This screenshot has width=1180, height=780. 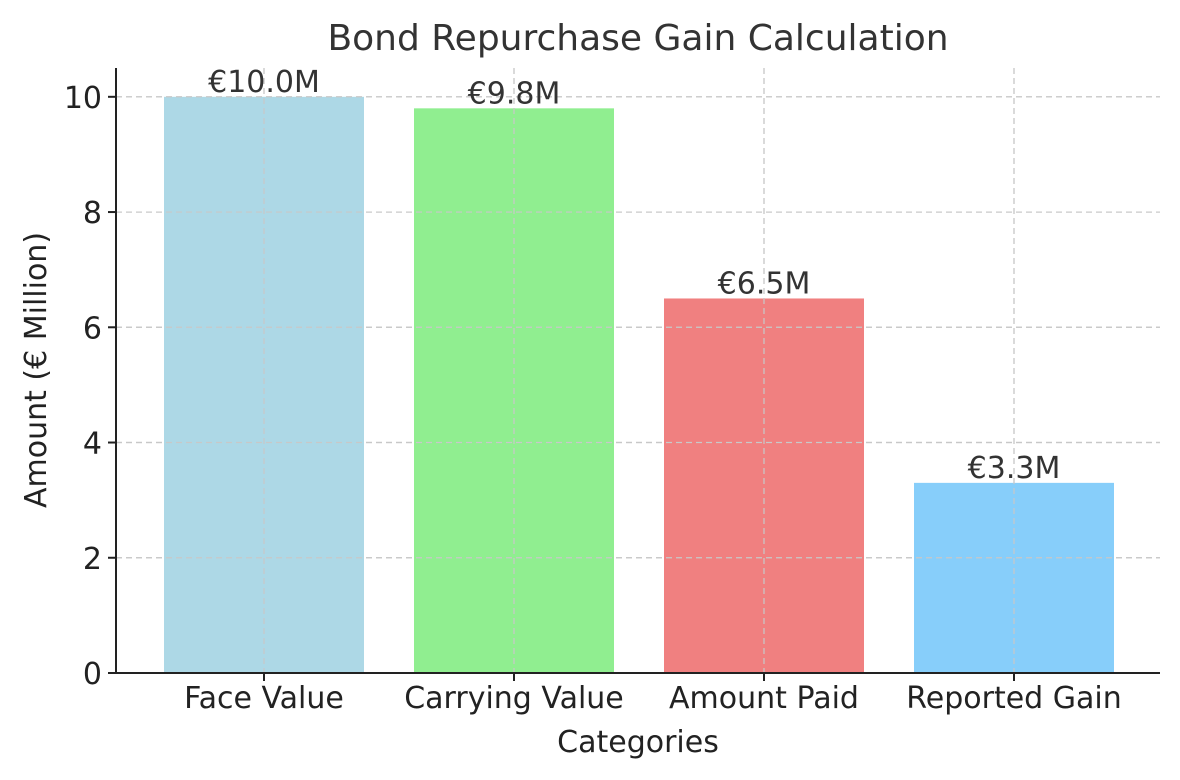 What do you see at coordinates (764, 485) in the screenshot?
I see `bar-amount-paid` at bounding box center [764, 485].